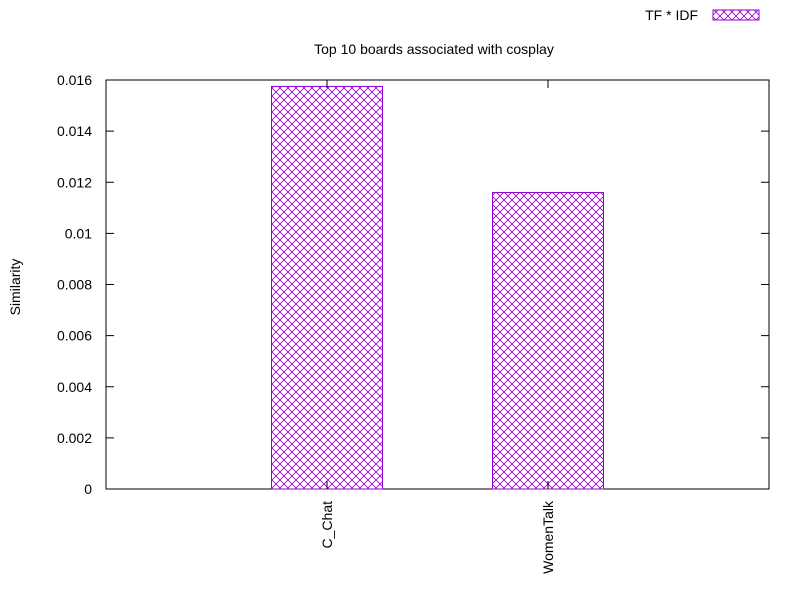 This screenshot has height=600, width=800. What do you see at coordinates (78, 233) in the screenshot?
I see `y-tick-label: 0.01` at bounding box center [78, 233].